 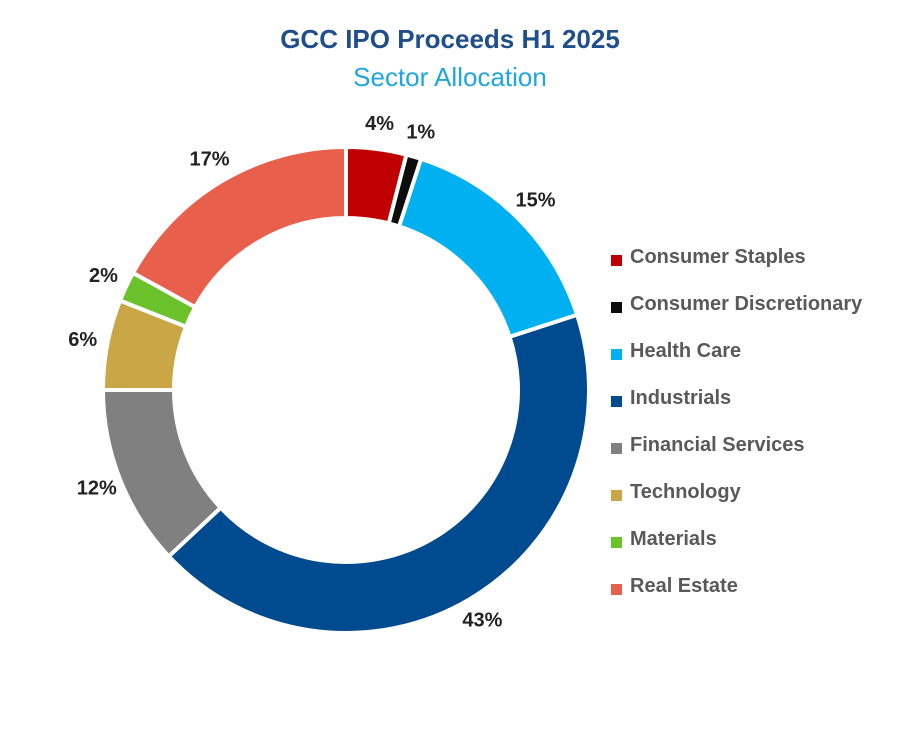 What do you see at coordinates (736, 269) in the screenshot?
I see `legend-item: Consumer Staples` at bounding box center [736, 269].